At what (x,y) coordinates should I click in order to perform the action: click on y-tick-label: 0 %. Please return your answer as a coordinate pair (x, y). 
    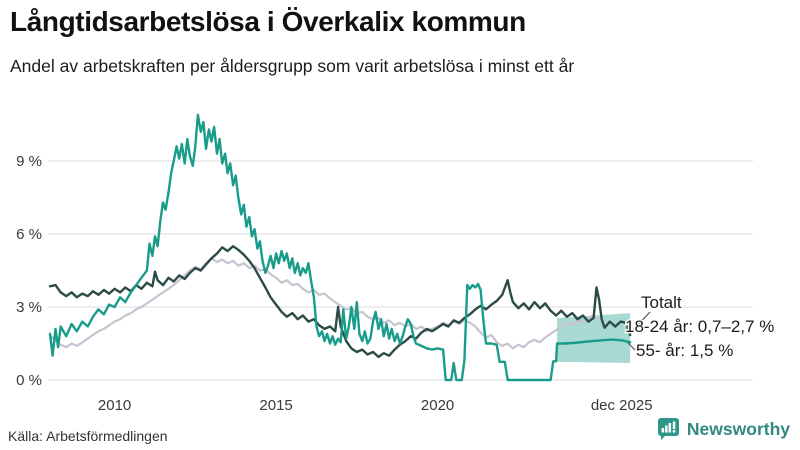
    Looking at the image, I should click on (29, 380).